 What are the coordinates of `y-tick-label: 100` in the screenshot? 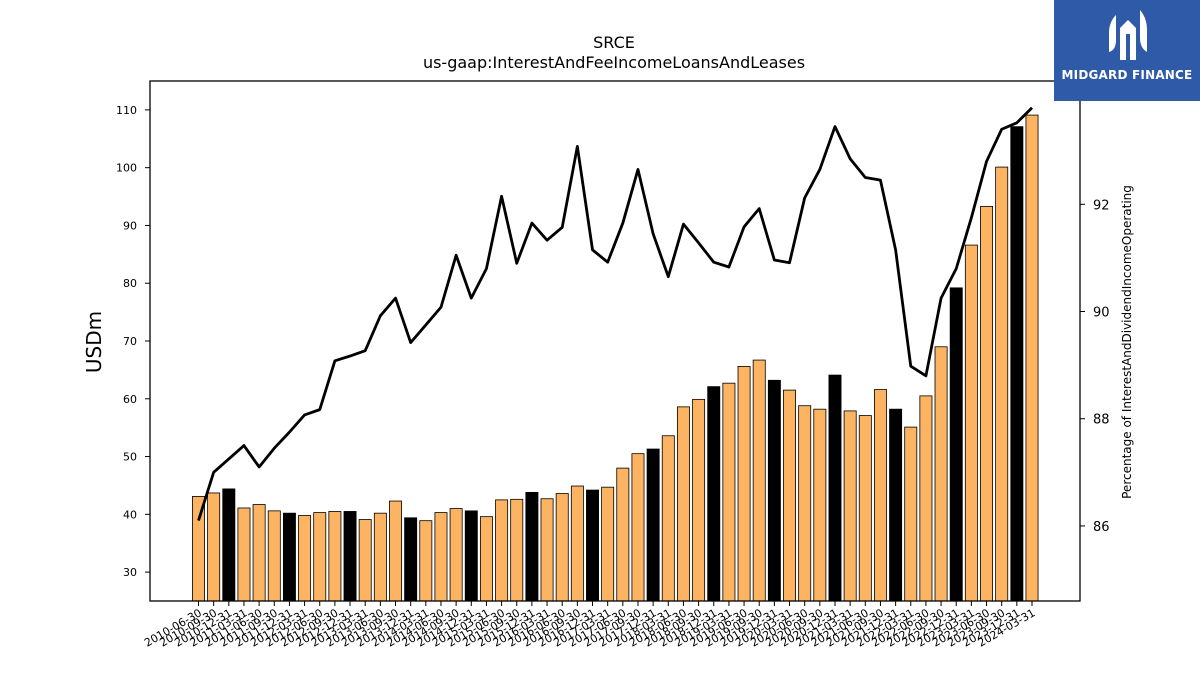 It's located at (126, 168).